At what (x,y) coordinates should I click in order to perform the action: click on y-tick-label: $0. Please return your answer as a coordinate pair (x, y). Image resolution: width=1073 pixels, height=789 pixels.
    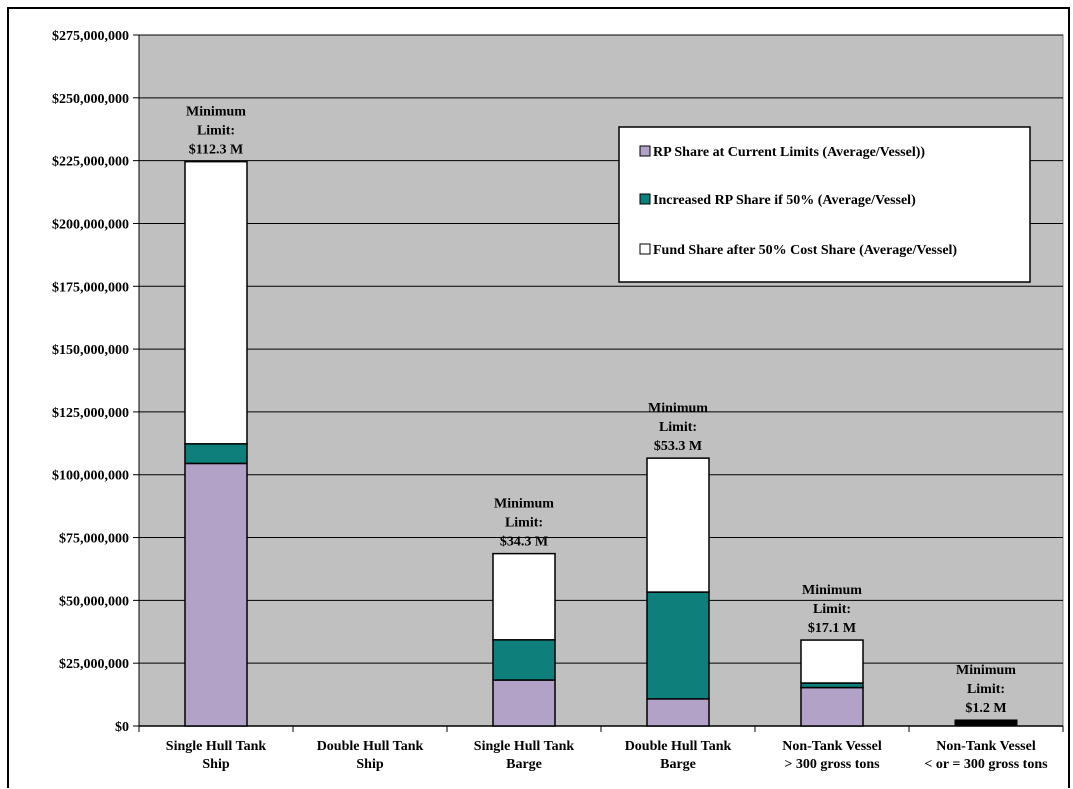
    Looking at the image, I should click on (122, 727).